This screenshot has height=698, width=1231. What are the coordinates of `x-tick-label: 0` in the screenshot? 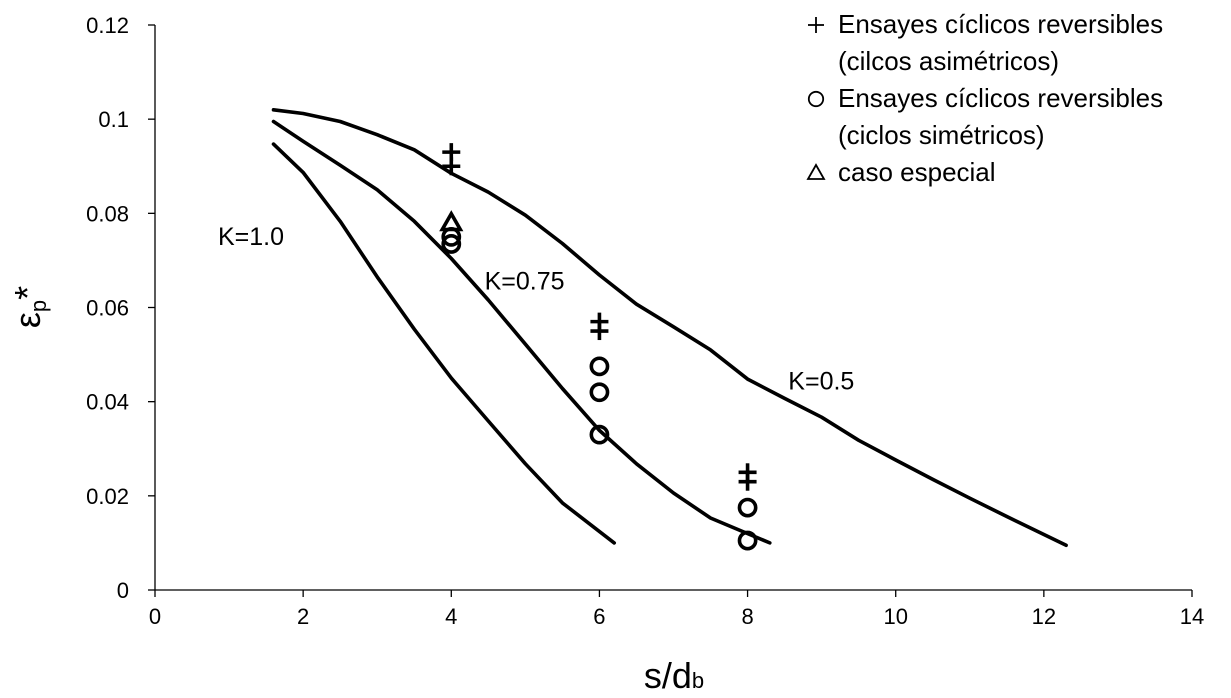 It's located at (155, 616).